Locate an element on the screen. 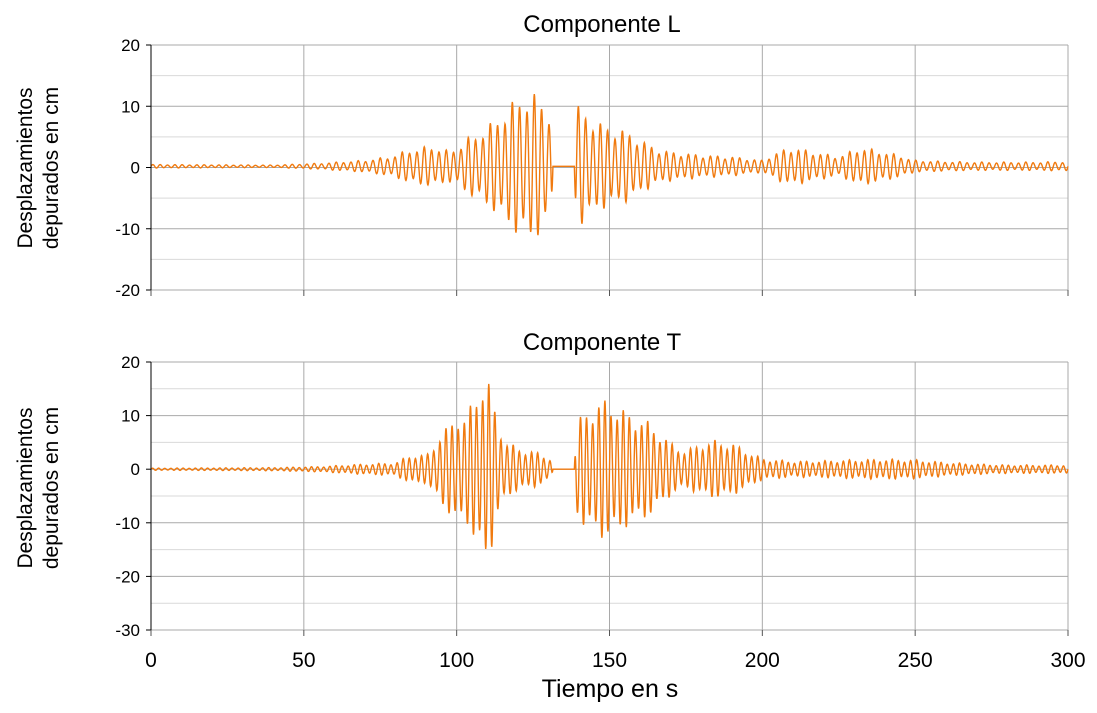 The width and height of the screenshot is (1097, 713). x-tick-label: 200 is located at coordinates (762, 660).